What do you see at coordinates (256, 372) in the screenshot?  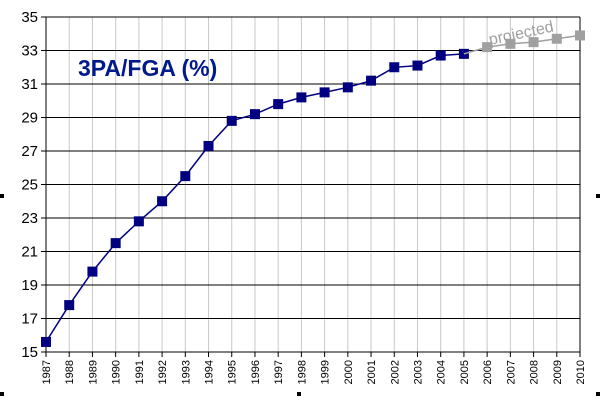 I see `x-tick-label: 1996` at bounding box center [256, 372].